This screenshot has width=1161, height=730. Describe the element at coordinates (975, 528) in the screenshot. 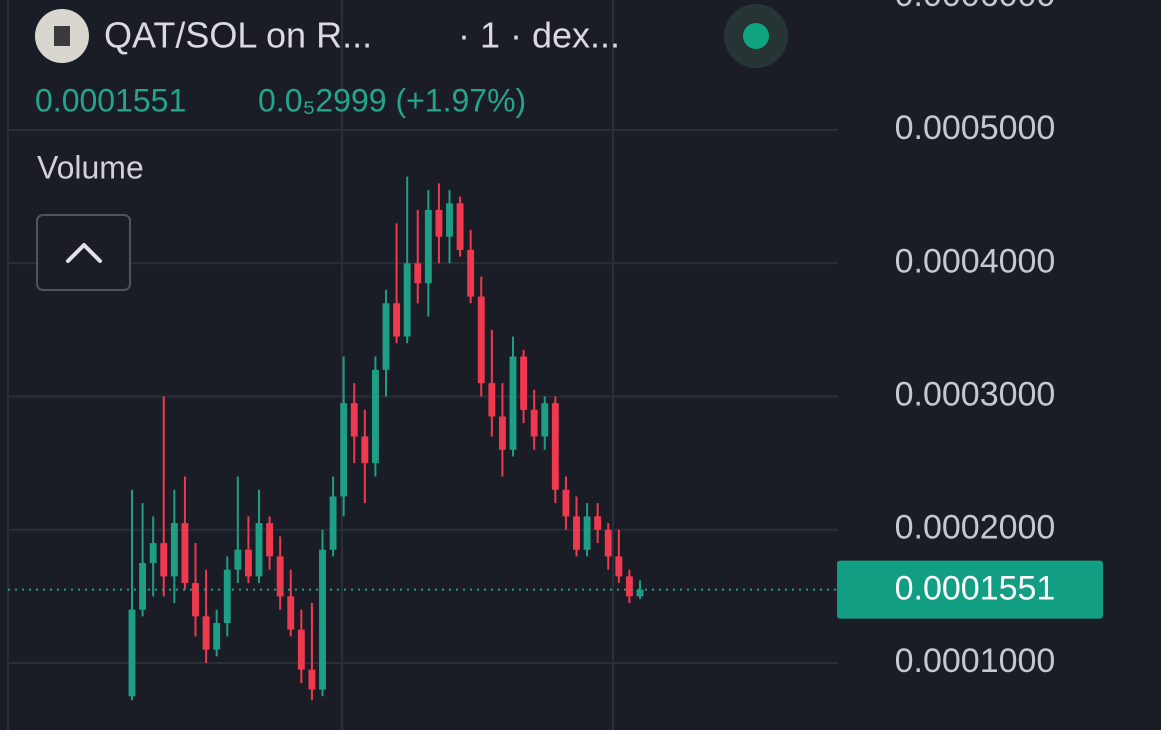

I see `y-tick-label: 0.0002000` at that location.